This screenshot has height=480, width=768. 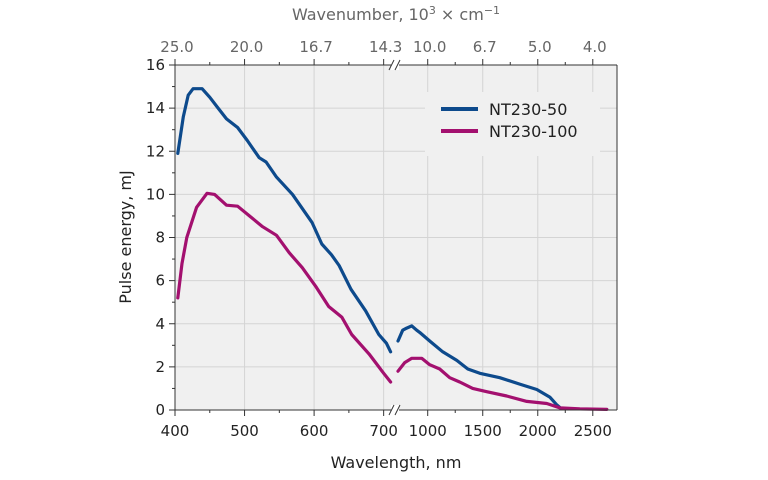 I want to click on top-x-tick-label: 25.0, so click(x=176, y=47).